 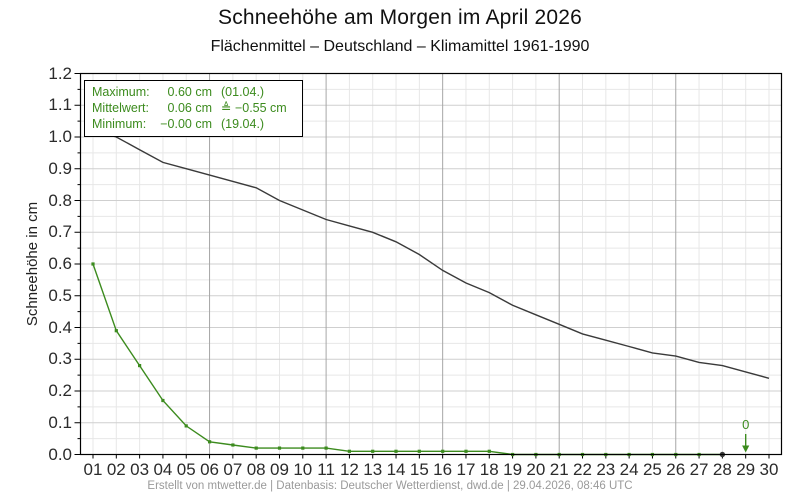 I want to click on chart-title: Schneehöhe am Morgen im April 2026, so click(x=399, y=17).